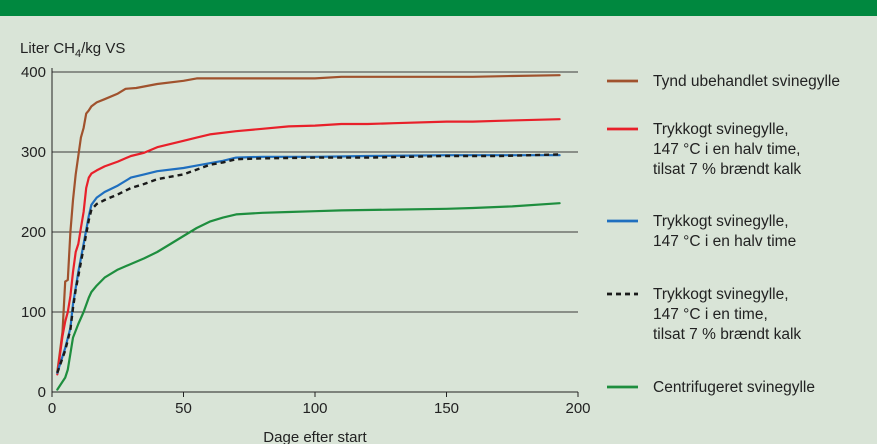  What do you see at coordinates (78, 54) in the screenshot?
I see `y-axis-label-subscript: 4` at bounding box center [78, 54].